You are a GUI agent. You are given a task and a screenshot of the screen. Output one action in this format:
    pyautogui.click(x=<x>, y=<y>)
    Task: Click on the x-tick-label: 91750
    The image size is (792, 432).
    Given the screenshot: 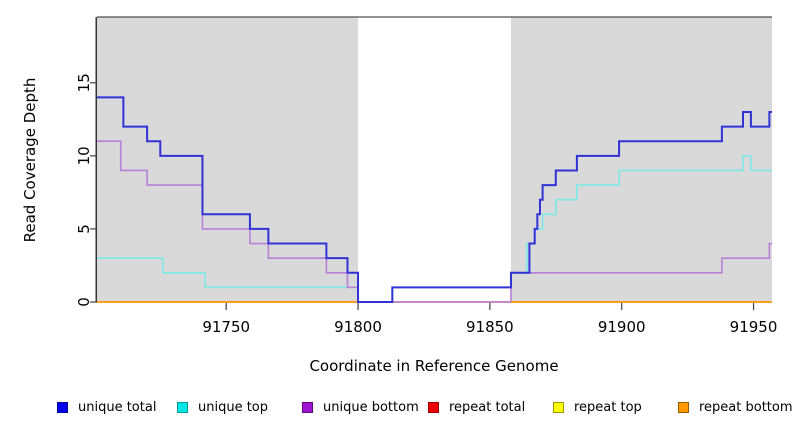 What is the action you would take?
    pyautogui.click(x=226, y=327)
    